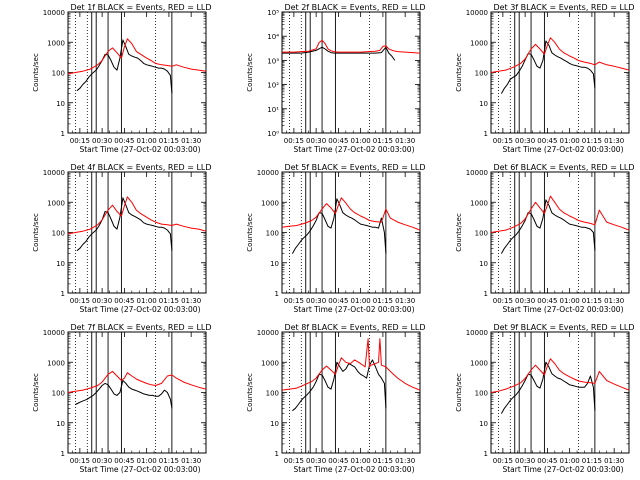 This screenshot has height=480, width=640. What do you see at coordinates (273, 86) in the screenshot?
I see `y-tick-label: 10²` at bounding box center [273, 86].